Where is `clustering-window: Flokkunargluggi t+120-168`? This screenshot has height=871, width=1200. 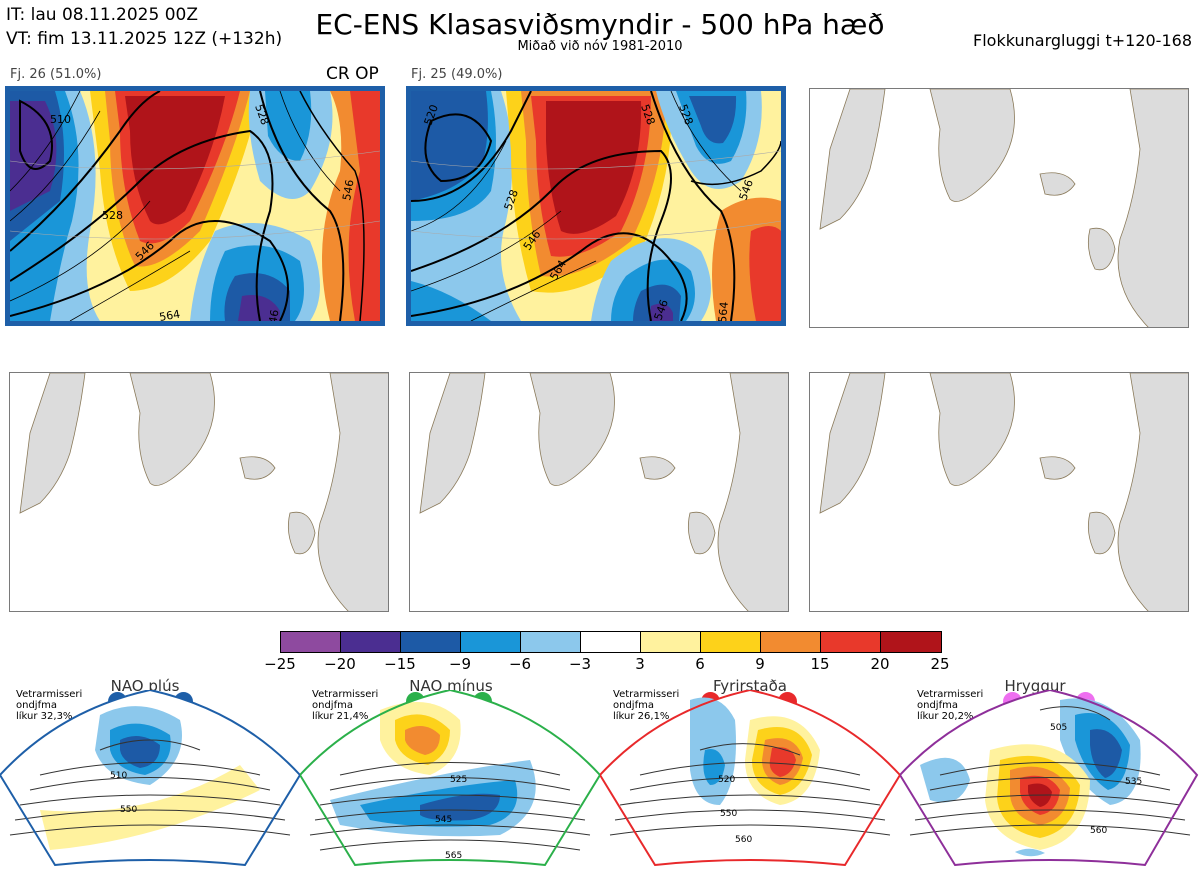 clustering-window: Flokkunargluggi t+120-168 is located at coordinates (1082, 40).